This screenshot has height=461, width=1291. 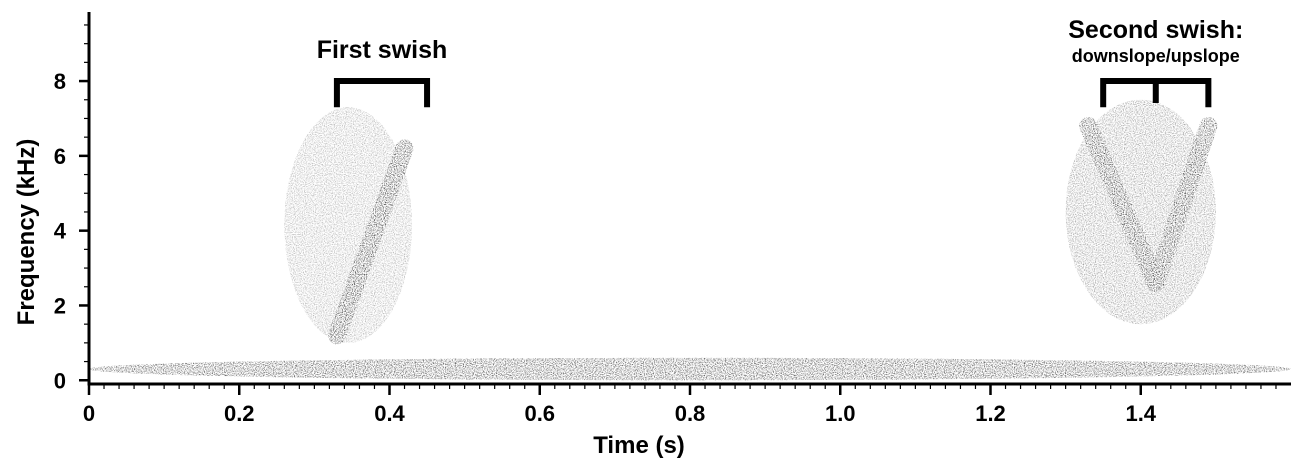 What do you see at coordinates (239, 413) in the screenshot?
I see `x-tick-label: 0.2` at bounding box center [239, 413].